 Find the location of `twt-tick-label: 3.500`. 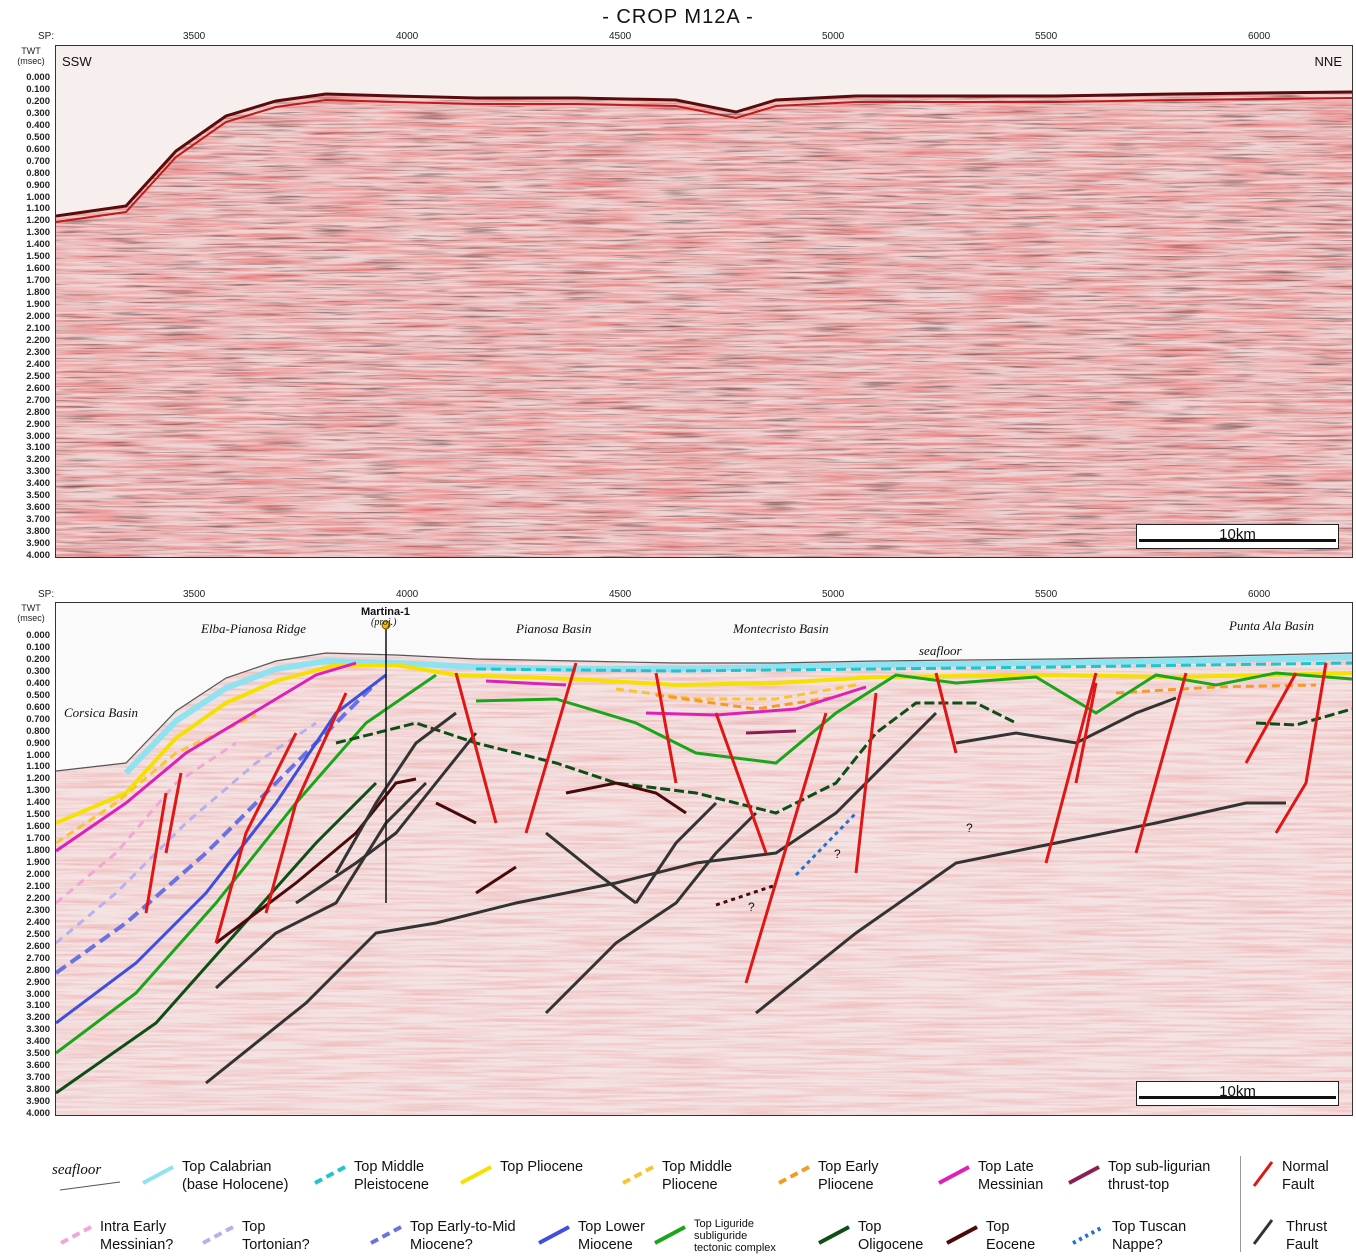

twt-tick-label: 3.500 is located at coordinates (38, 496).